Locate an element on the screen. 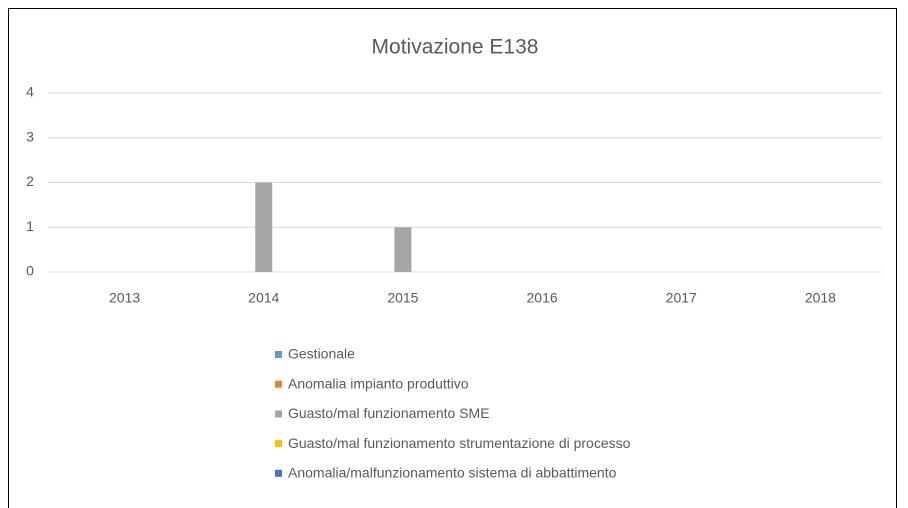 The image size is (908, 508). y-tick-label: 4 is located at coordinates (30, 92).